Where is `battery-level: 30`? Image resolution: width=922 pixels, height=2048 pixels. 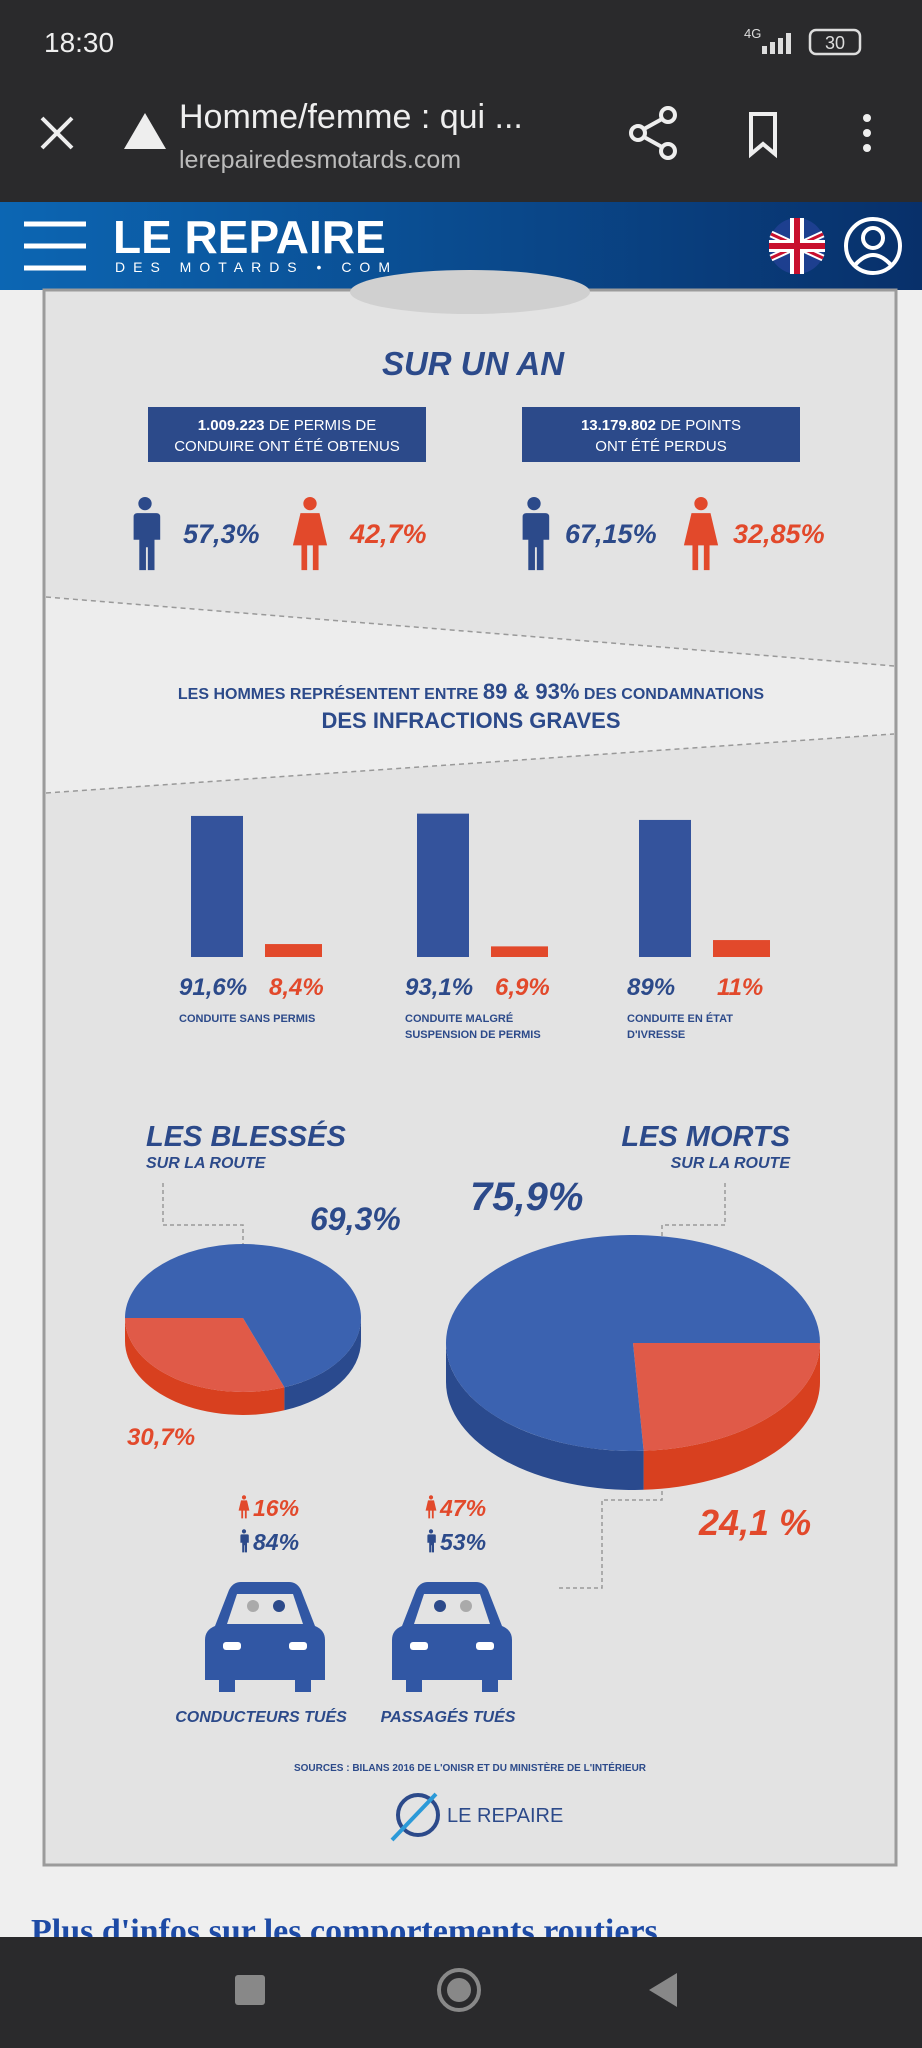 battery-level: 30 is located at coordinates (835, 43).